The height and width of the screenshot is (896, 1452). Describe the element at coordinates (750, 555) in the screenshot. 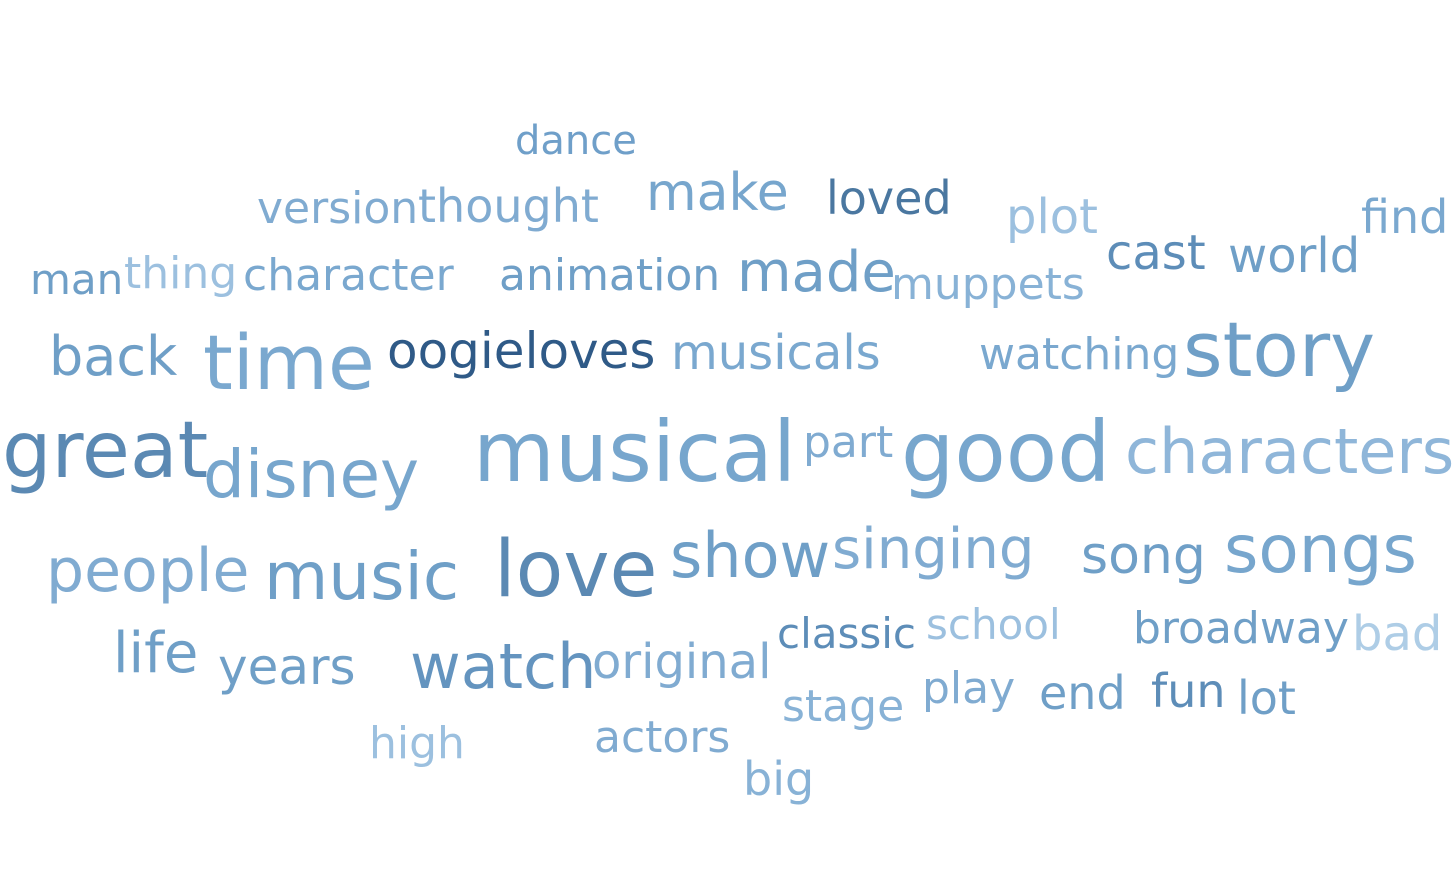

I see `word-show: show` at that location.